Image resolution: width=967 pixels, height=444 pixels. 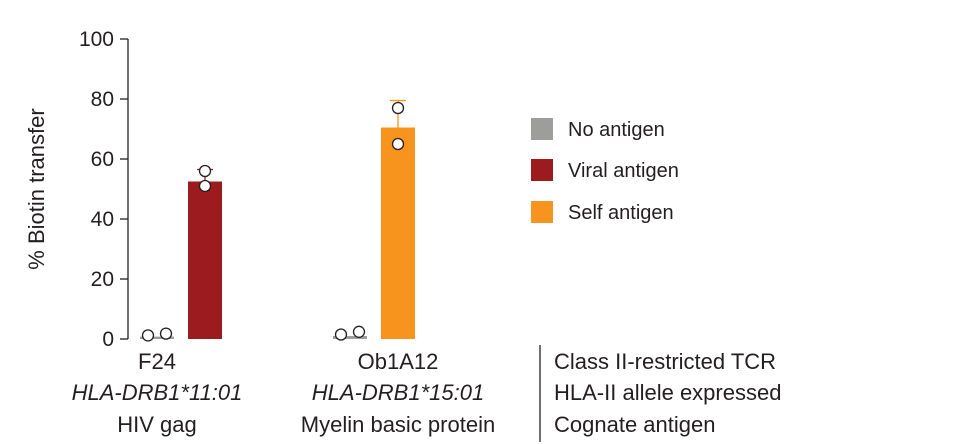 I want to click on legend-label: Self antigen, so click(x=621, y=213).